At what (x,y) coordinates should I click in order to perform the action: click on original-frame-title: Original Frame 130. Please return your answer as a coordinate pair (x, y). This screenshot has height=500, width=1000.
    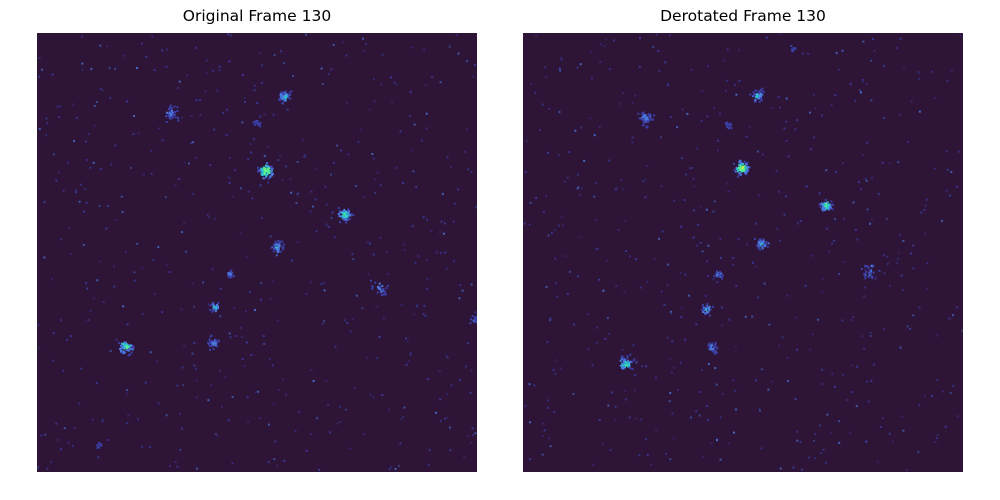
    Looking at the image, I should click on (257, 16).